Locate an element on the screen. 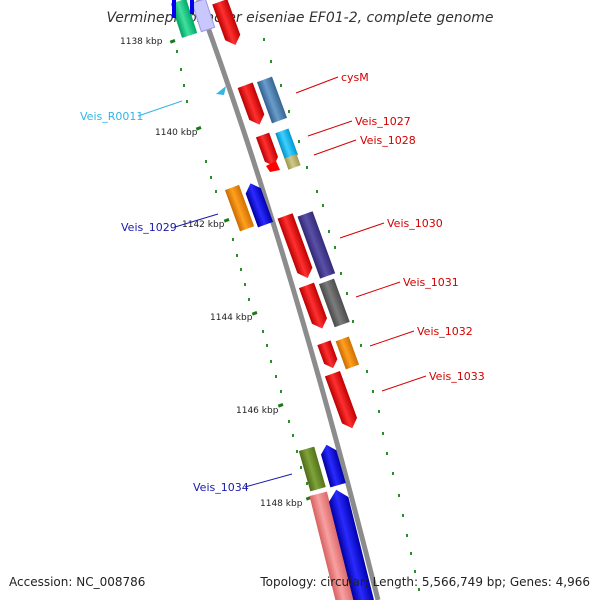  feature-veis1030-red is located at coordinates (295, 245).